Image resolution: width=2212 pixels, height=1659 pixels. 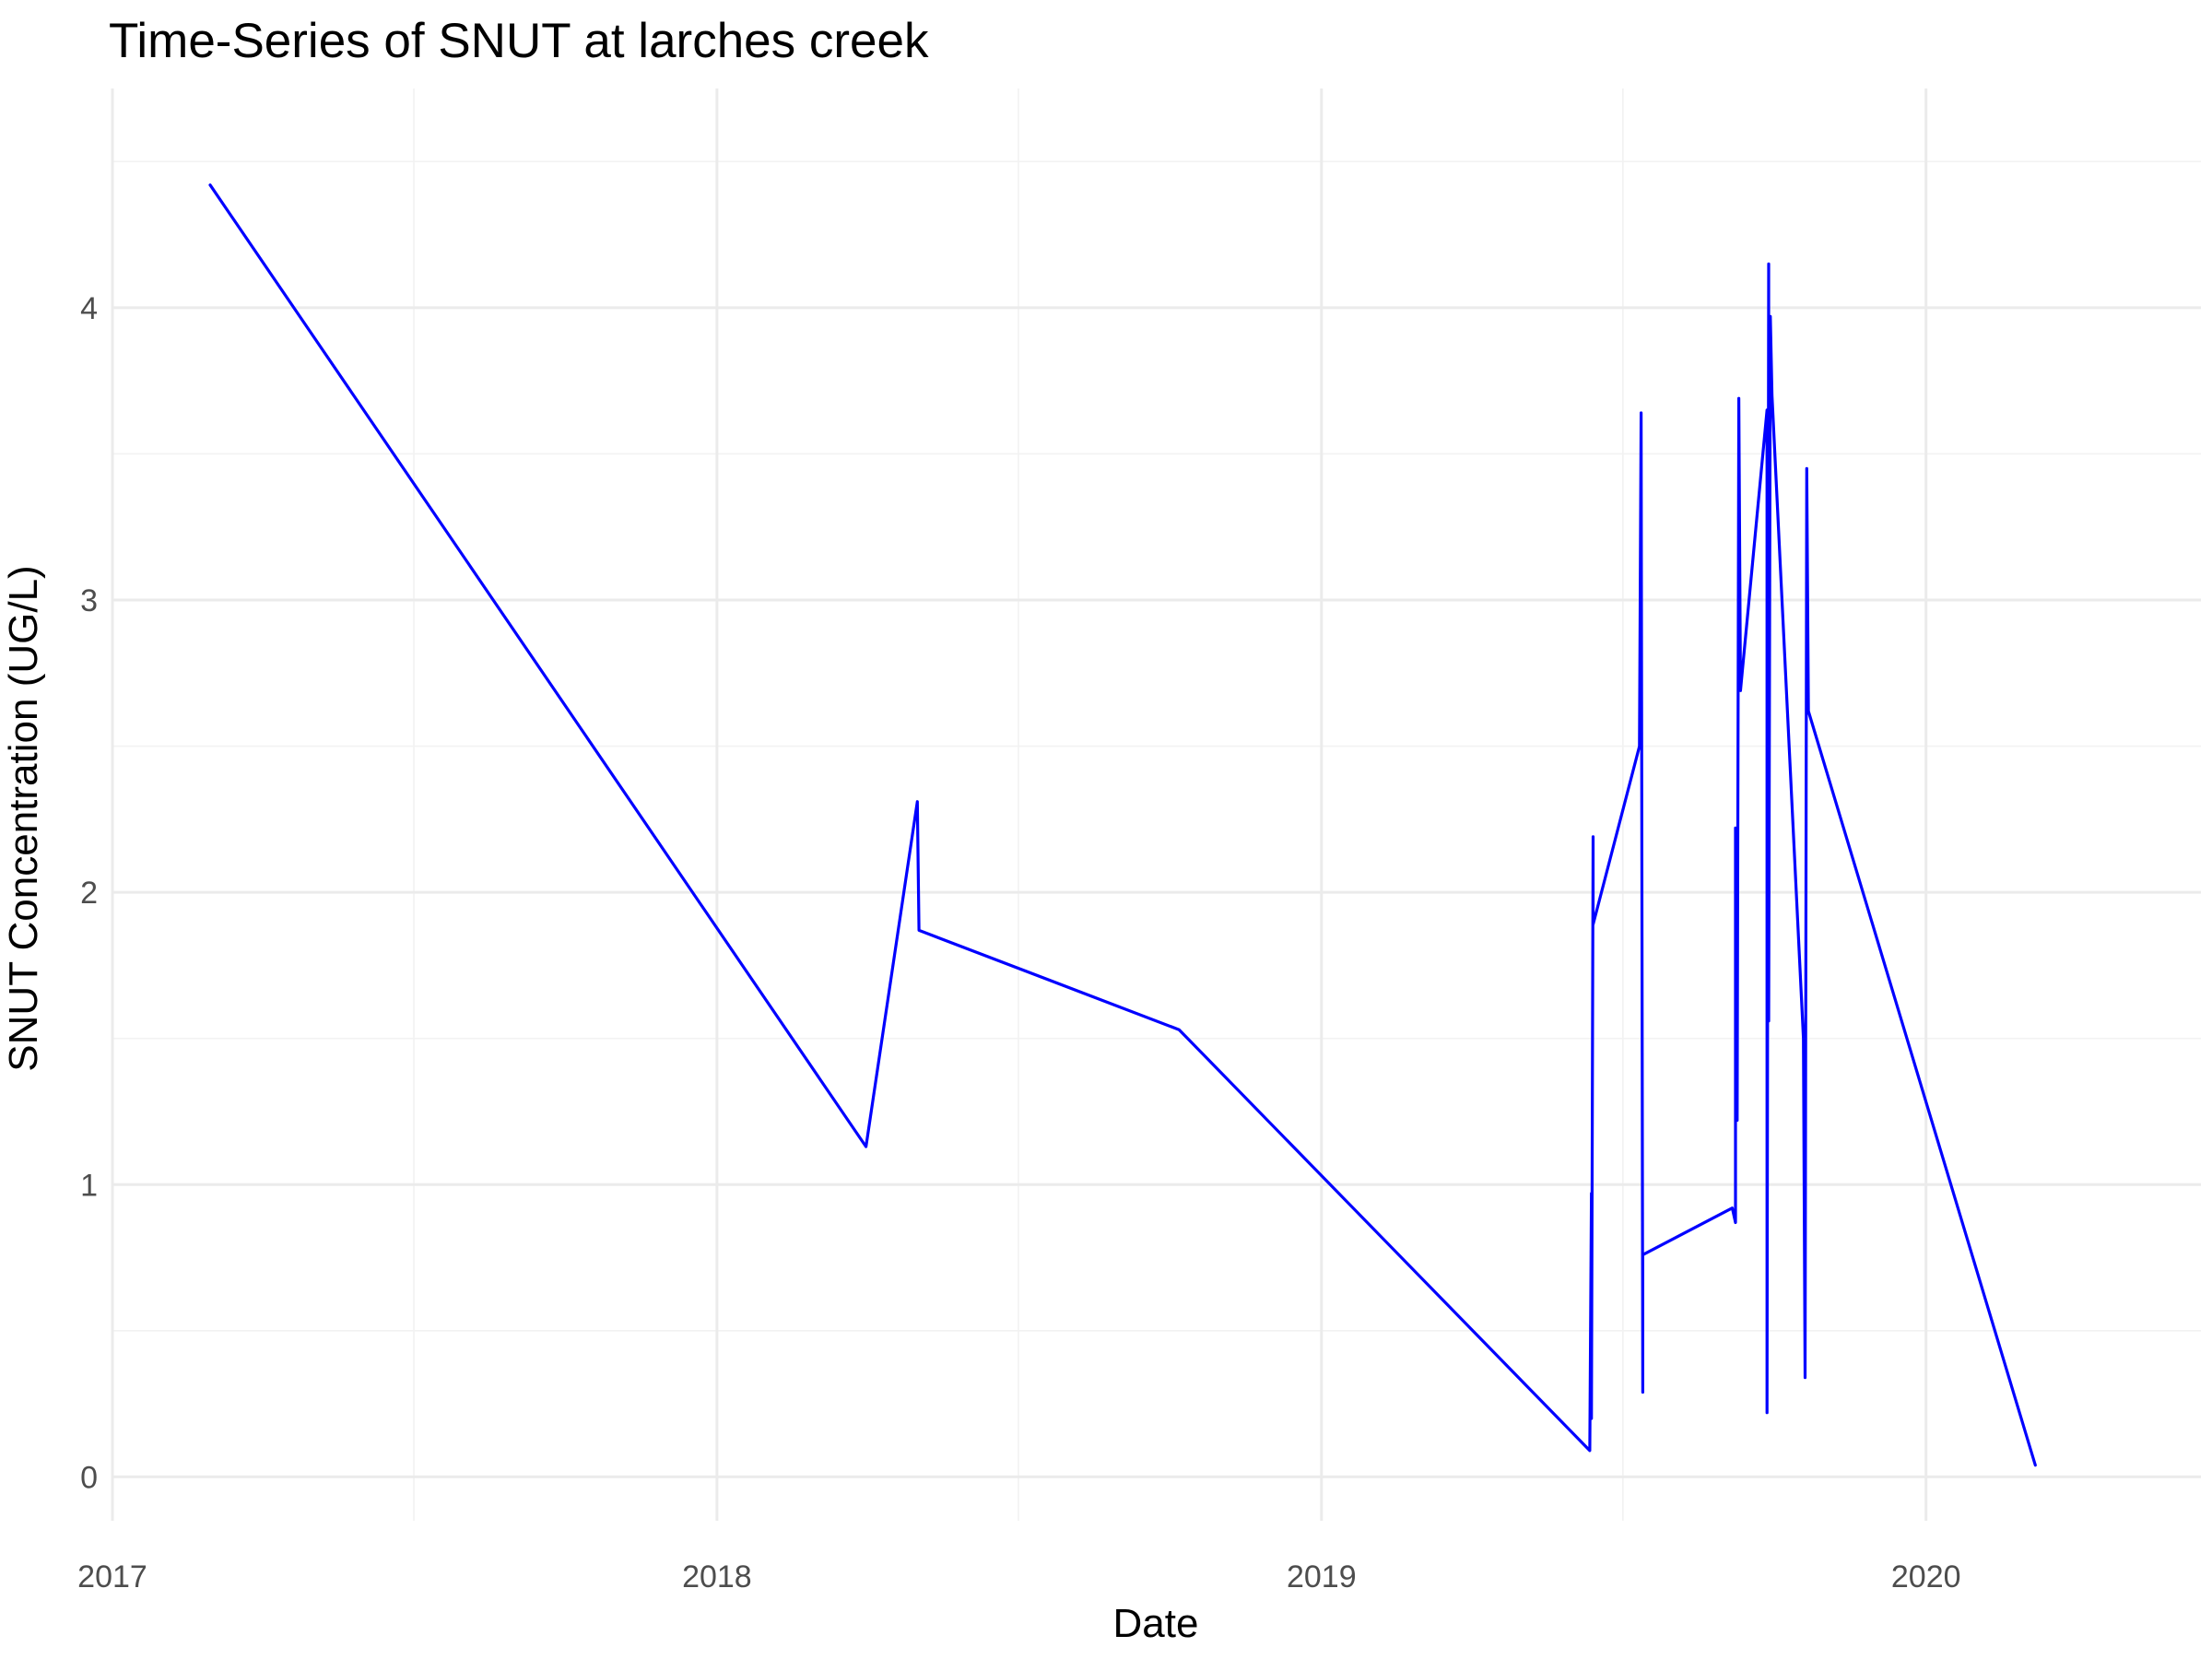 I want to click on y-axis-label: SNUT Concentration (UG/L), so click(x=23, y=818).